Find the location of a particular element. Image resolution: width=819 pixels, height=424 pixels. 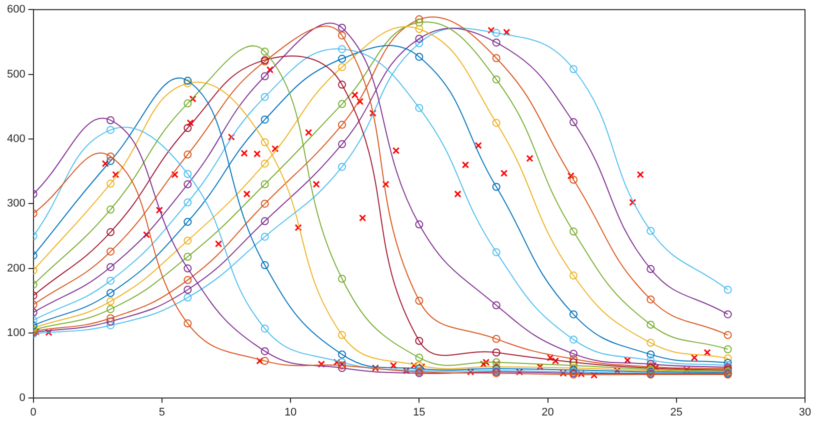

y-tick-label: 200 is located at coordinates (16, 268).